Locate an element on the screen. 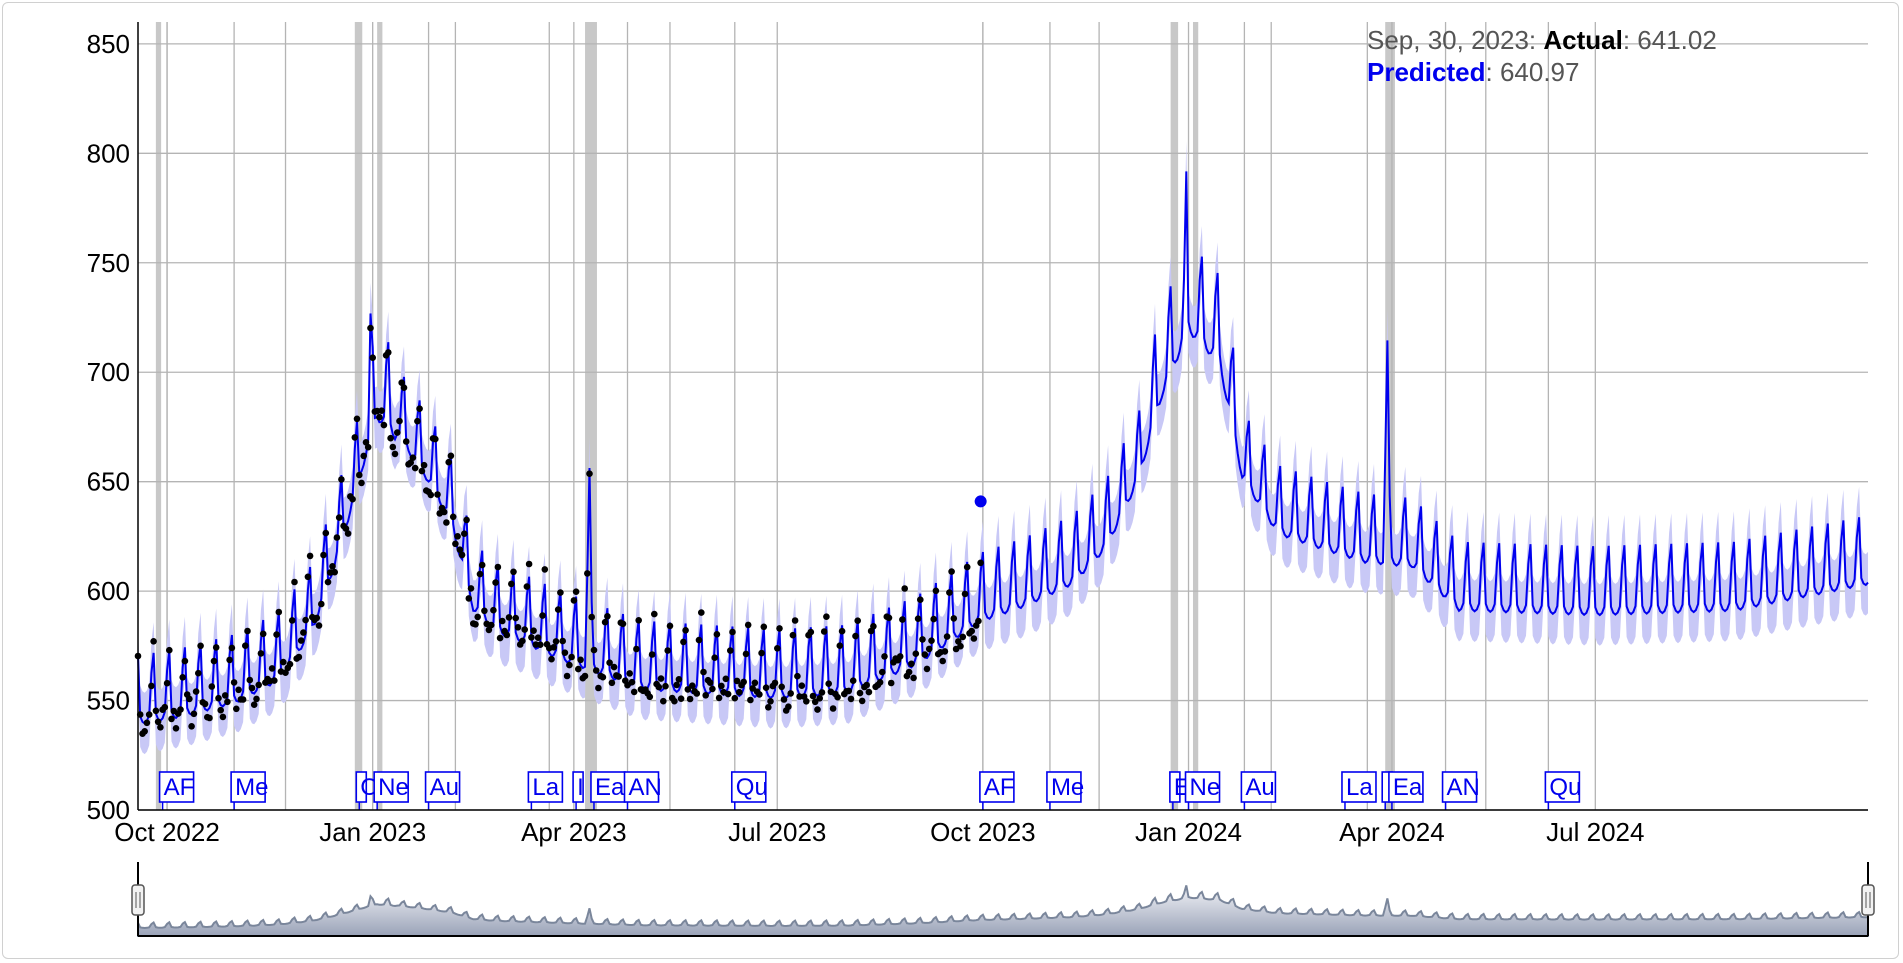 The width and height of the screenshot is (1903, 963). annotation-label: Me is located at coordinates (251, 787).